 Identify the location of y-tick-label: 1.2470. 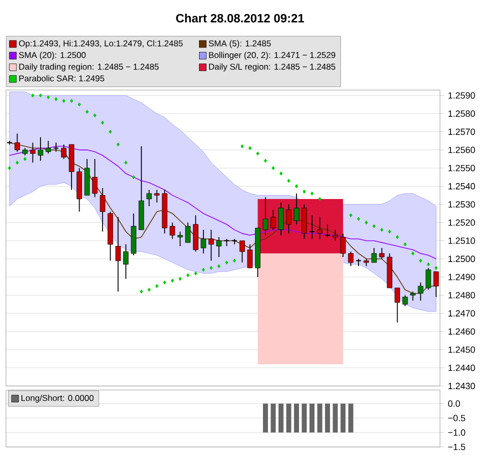
(461, 313).